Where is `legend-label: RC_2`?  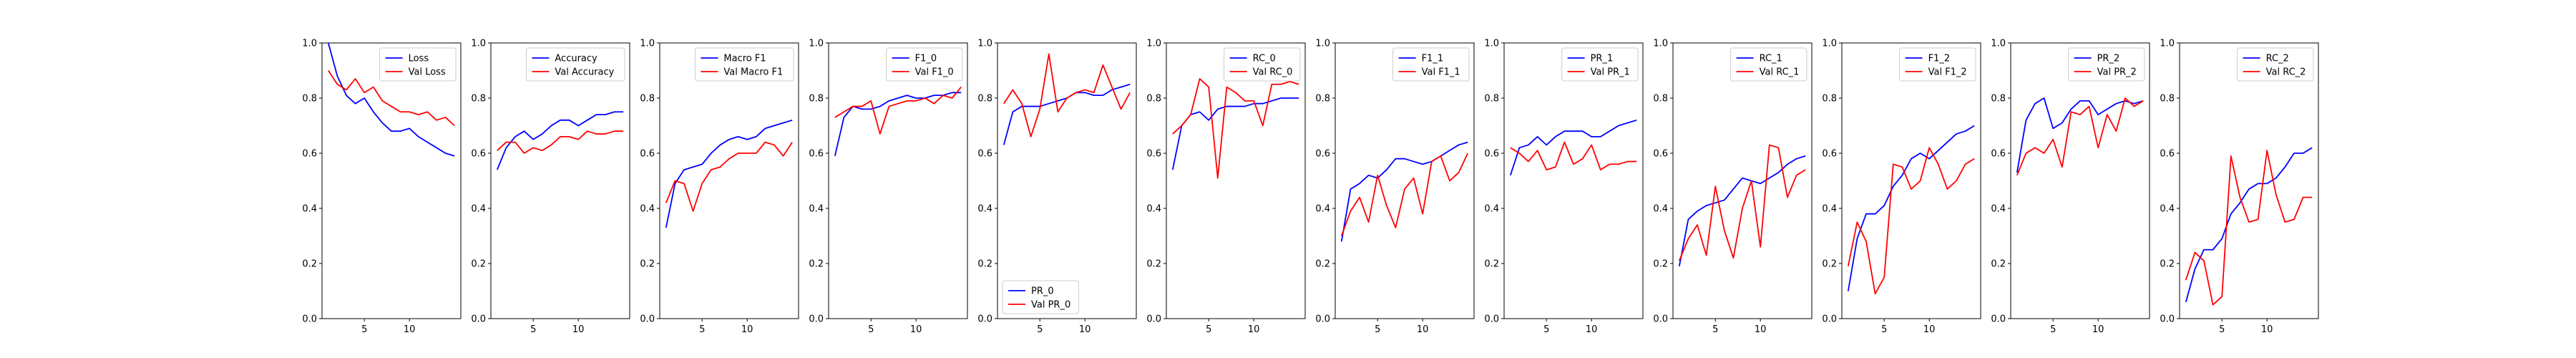
legend-label: RC_2 is located at coordinates (2277, 59).